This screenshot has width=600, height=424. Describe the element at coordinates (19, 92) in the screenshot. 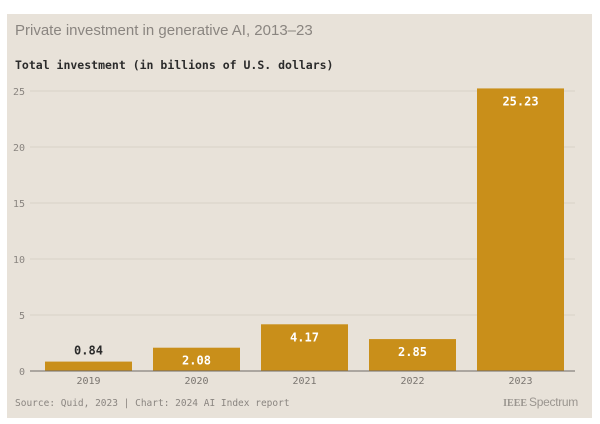

I see `y-tick-label: 25` at that location.